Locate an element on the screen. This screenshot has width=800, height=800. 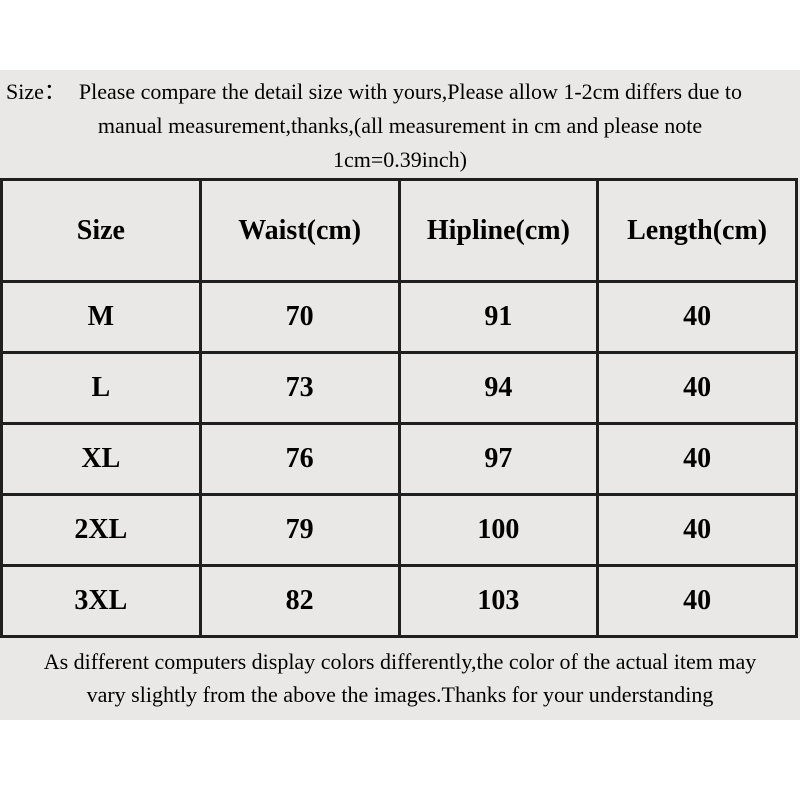
measurement-cell: 76 is located at coordinates (299, 459).